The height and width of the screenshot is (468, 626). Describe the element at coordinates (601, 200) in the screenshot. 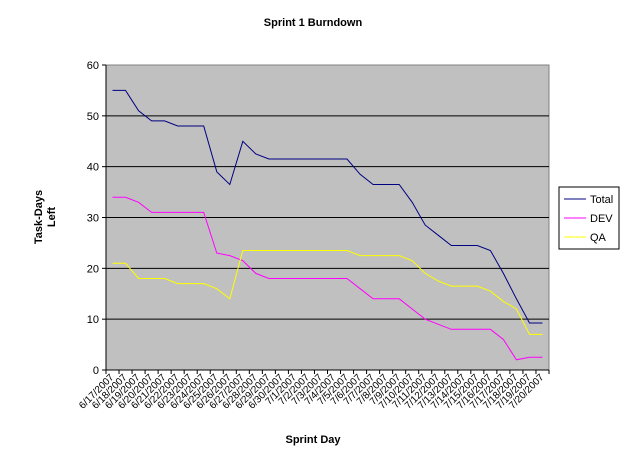

I see `legend-label-total: Total` at that location.